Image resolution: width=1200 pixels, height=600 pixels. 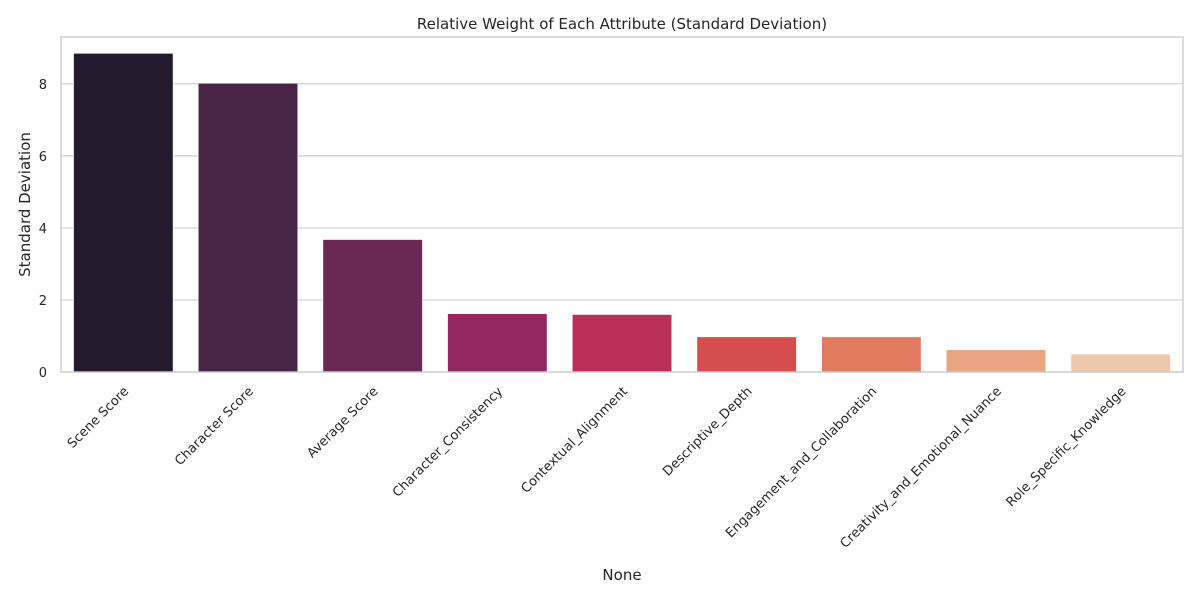 I want to click on y-tick-label: 6, so click(x=43, y=157).